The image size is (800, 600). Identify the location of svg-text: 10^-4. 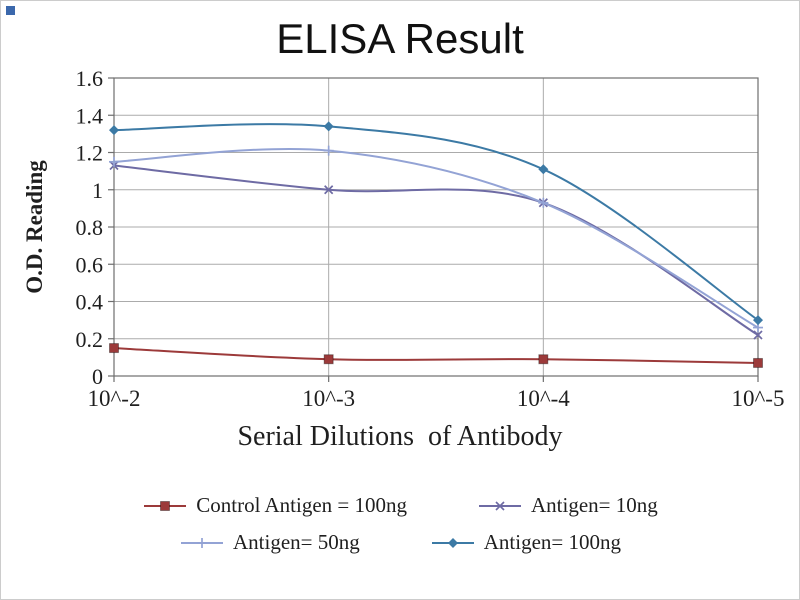
(543, 398).